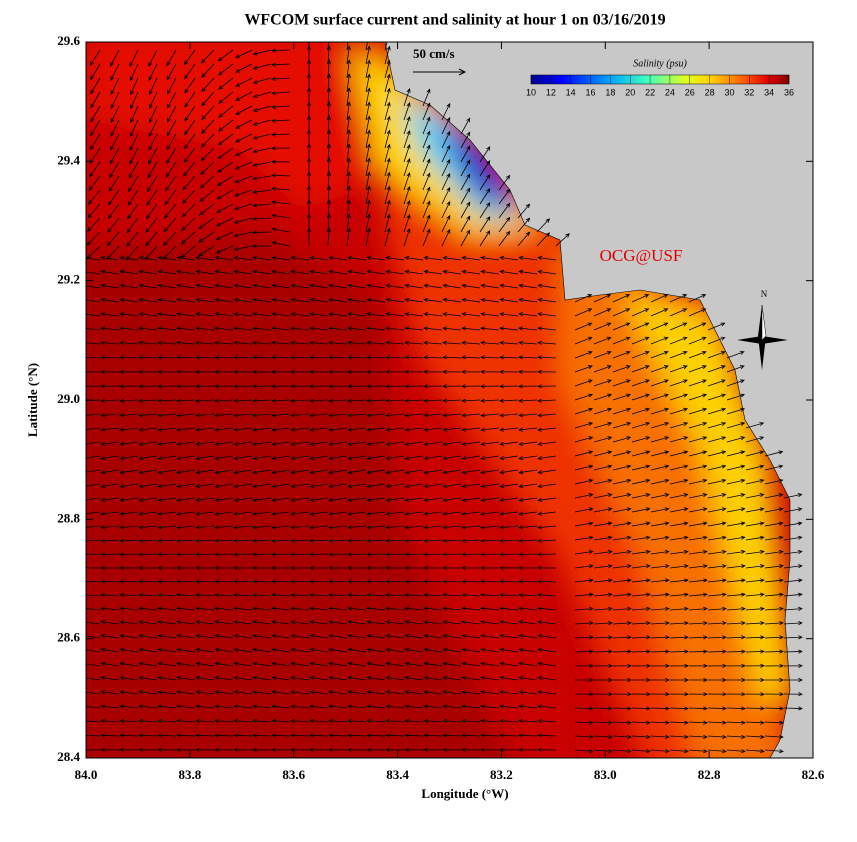 This screenshot has height=842, width=857. What do you see at coordinates (68, 637) in the screenshot?
I see `y-tick-label: 28.6` at bounding box center [68, 637].